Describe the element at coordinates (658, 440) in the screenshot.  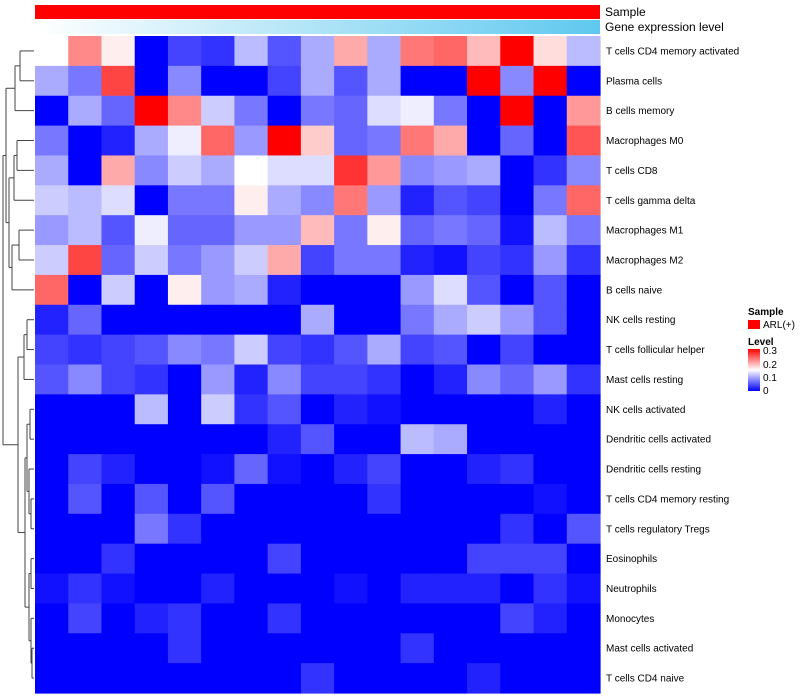
I see `row-label: Dendritic cells activated` at that location.